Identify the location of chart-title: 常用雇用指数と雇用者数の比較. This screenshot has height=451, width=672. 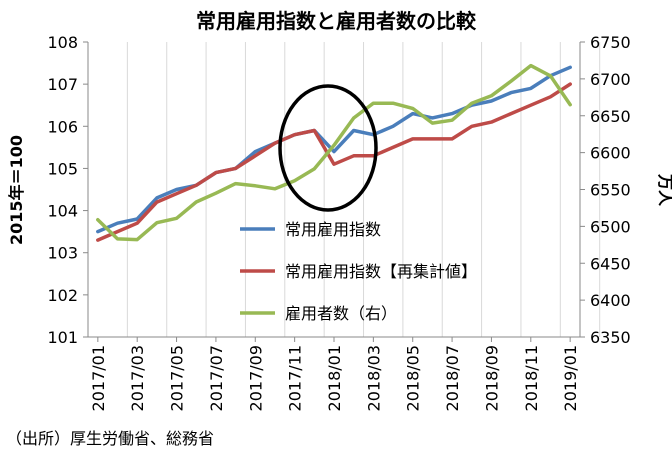
(336, 21).